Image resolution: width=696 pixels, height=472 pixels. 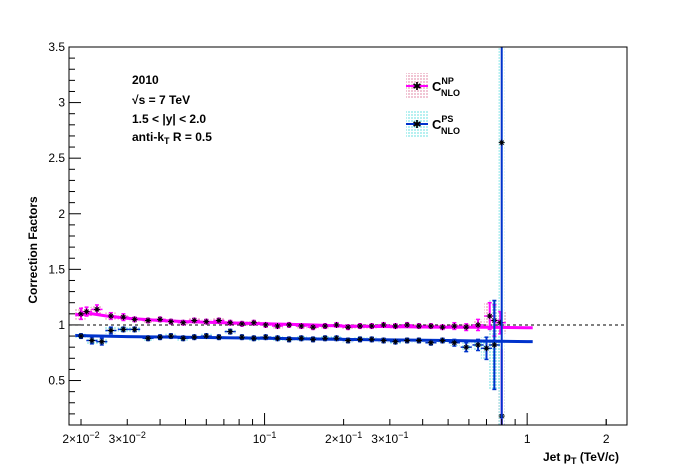 What do you see at coordinates (433, 86) in the screenshot?
I see `legend-entry-np: ✱ CNP NLO` at bounding box center [433, 86].